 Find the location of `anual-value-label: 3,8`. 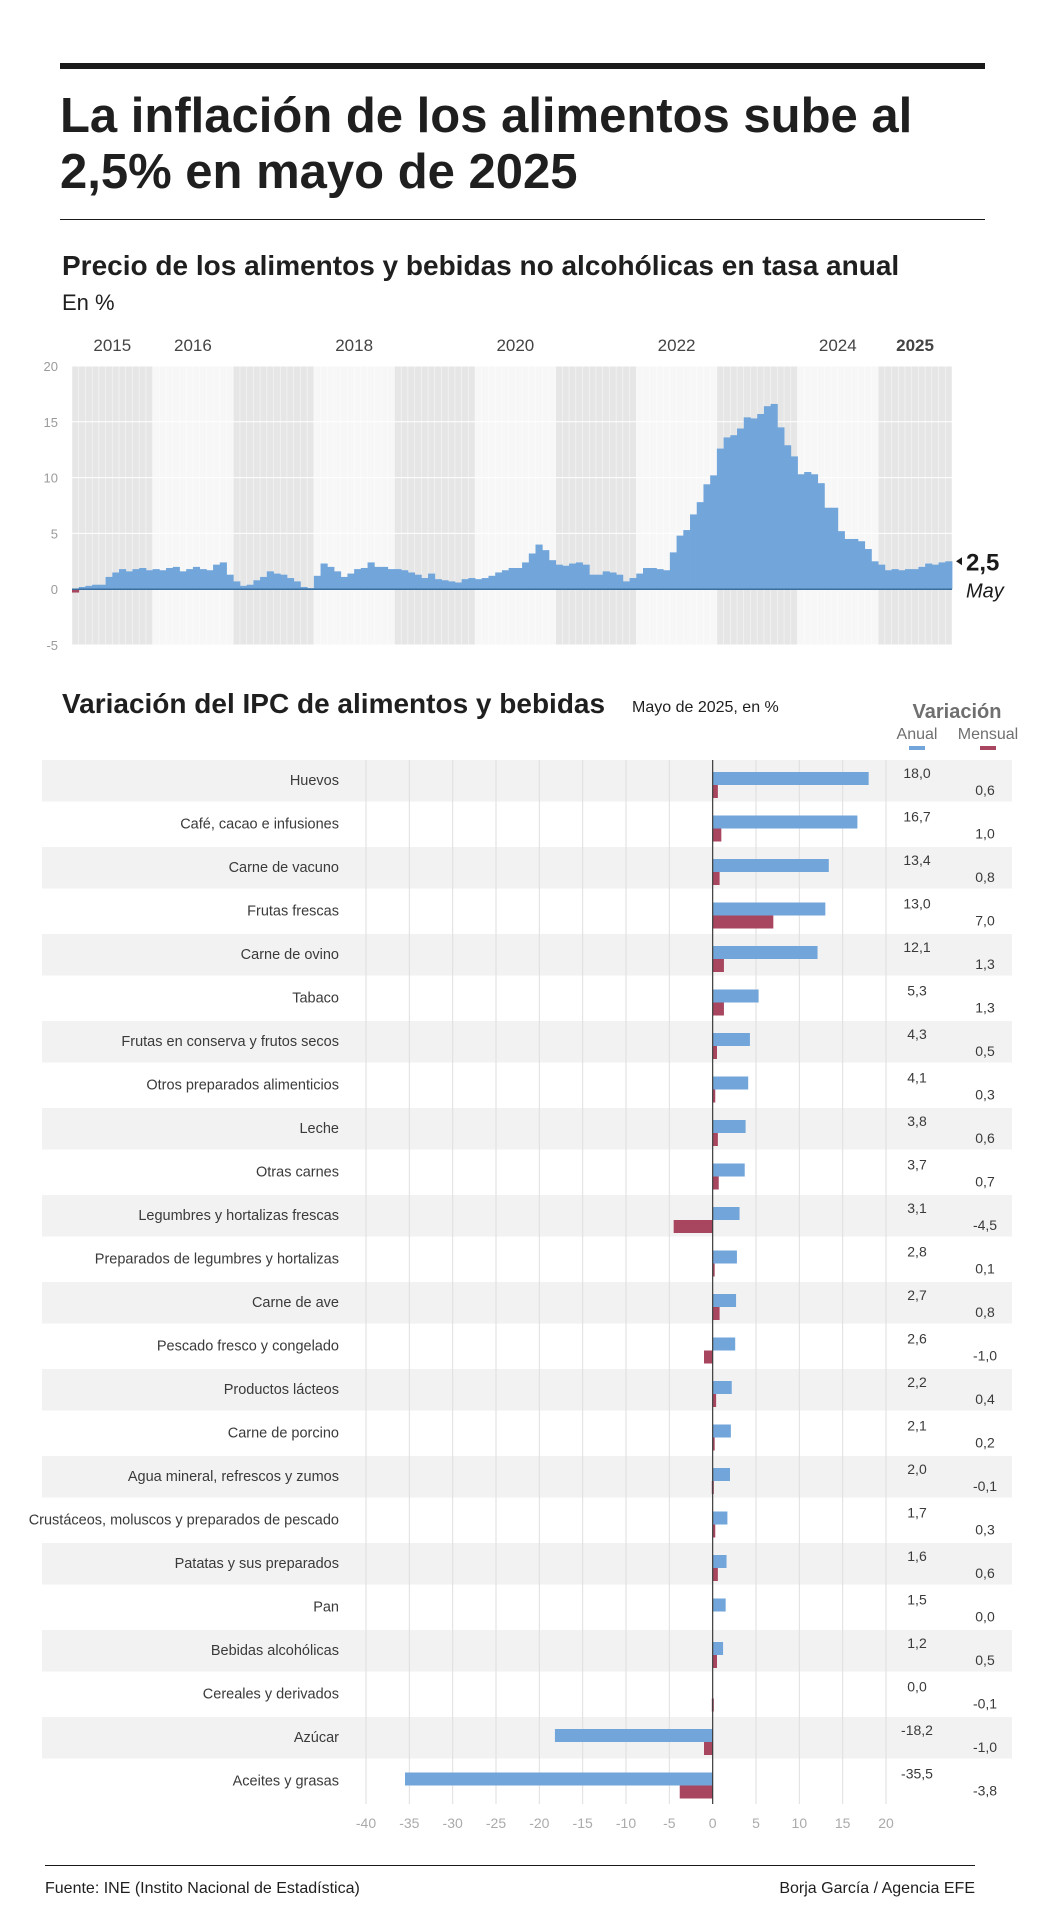

anual-value-label: 3,8 is located at coordinates (917, 1121).